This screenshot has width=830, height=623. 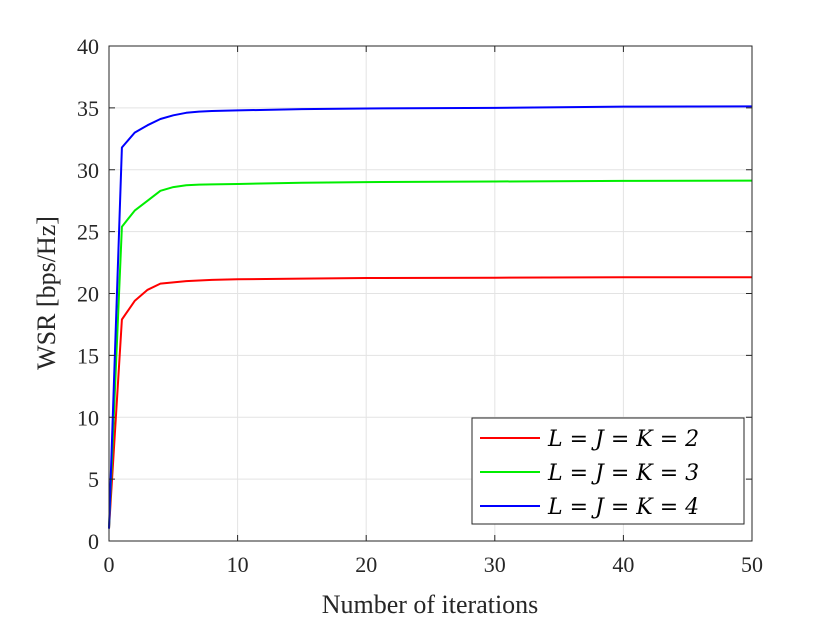 I want to click on legend: L = J = K = 2 L = J = K = 3 L = J = K = 4, so click(x=608, y=471).